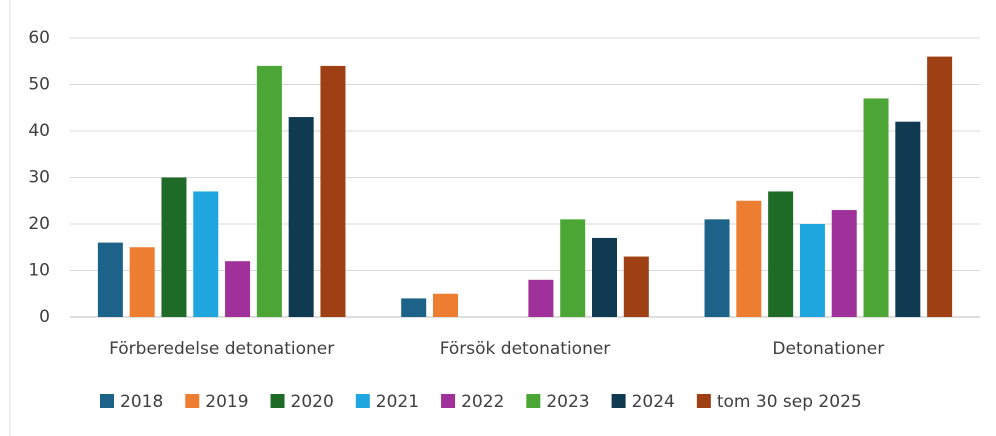 This screenshot has height=436, width=996. What do you see at coordinates (221, 349) in the screenshot?
I see `x-tick-label: Förberedelse detonationer` at bounding box center [221, 349].